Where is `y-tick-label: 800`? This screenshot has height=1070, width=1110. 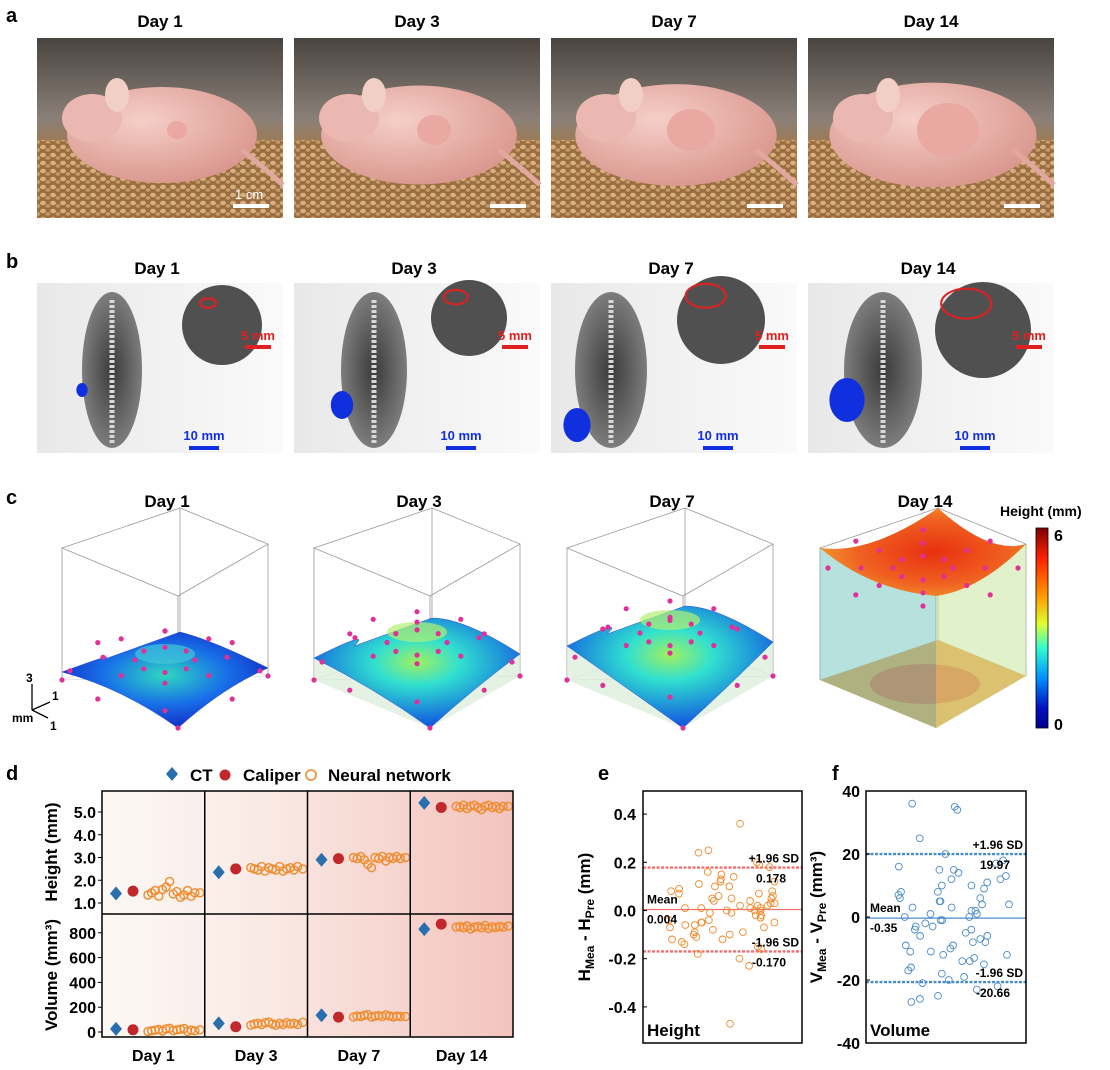
y-tick-label: 800 is located at coordinates (82, 934).